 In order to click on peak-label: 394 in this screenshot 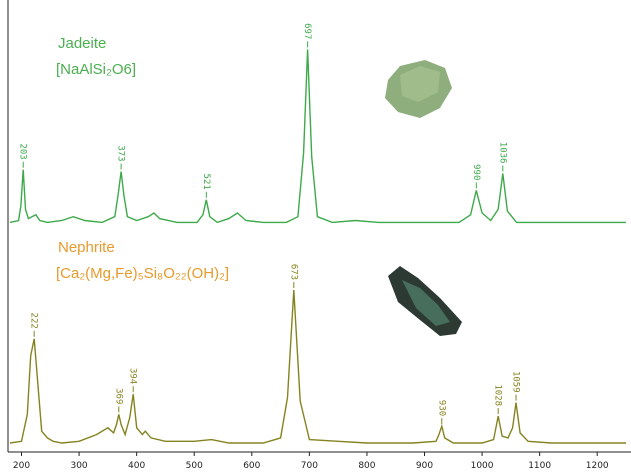, I will do `click(133, 376)`.